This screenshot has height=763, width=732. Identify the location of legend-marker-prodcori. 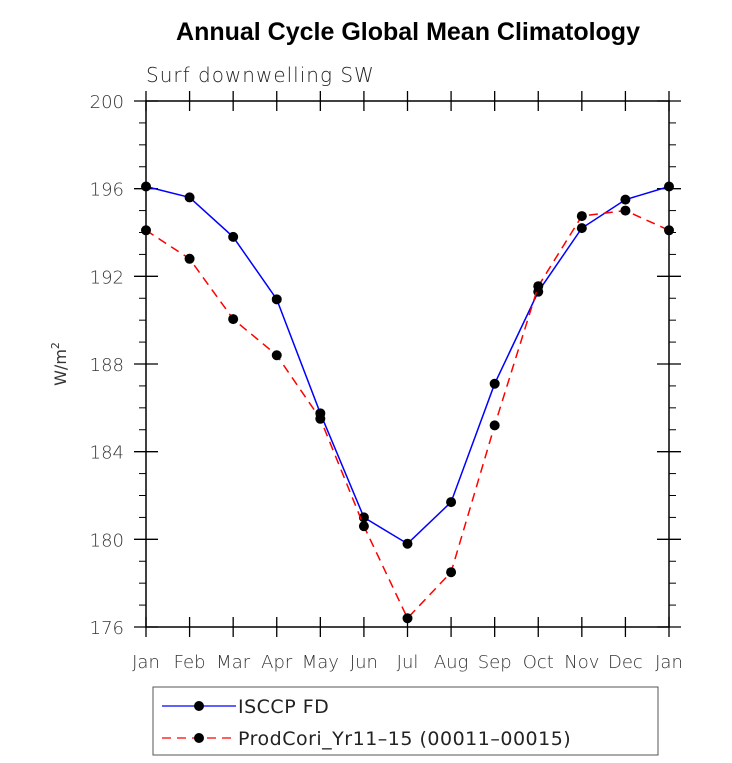
(199, 738).